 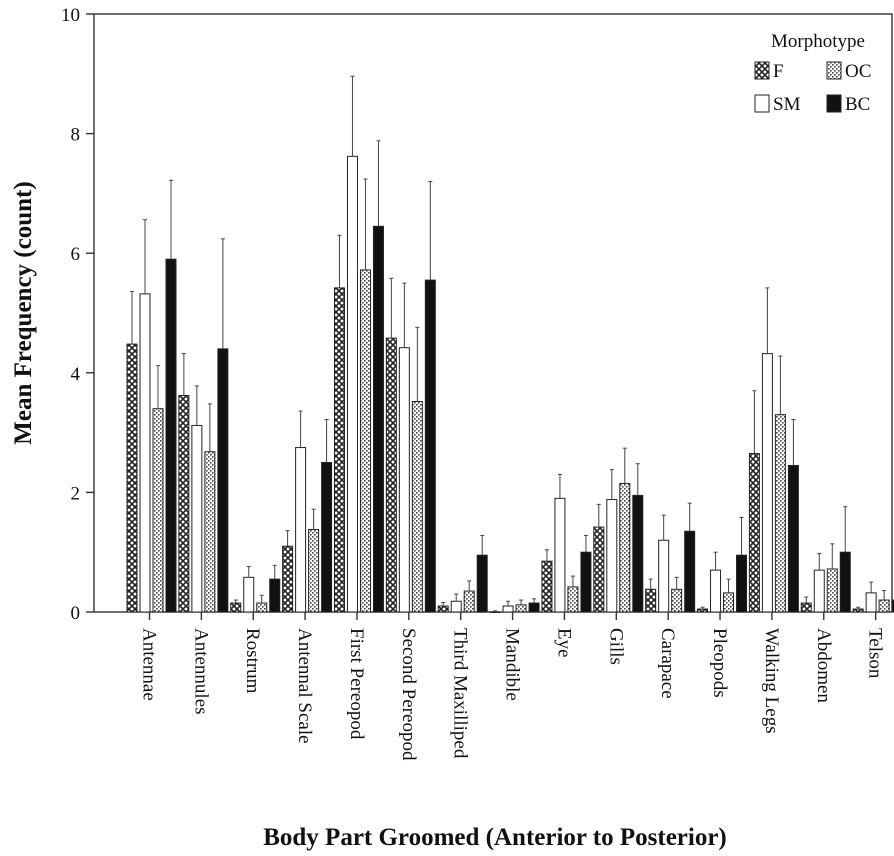 What do you see at coordinates (304, 686) in the screenshot?
I see `x-category-label: Antennal Scale` at bounding box center [304, 686].